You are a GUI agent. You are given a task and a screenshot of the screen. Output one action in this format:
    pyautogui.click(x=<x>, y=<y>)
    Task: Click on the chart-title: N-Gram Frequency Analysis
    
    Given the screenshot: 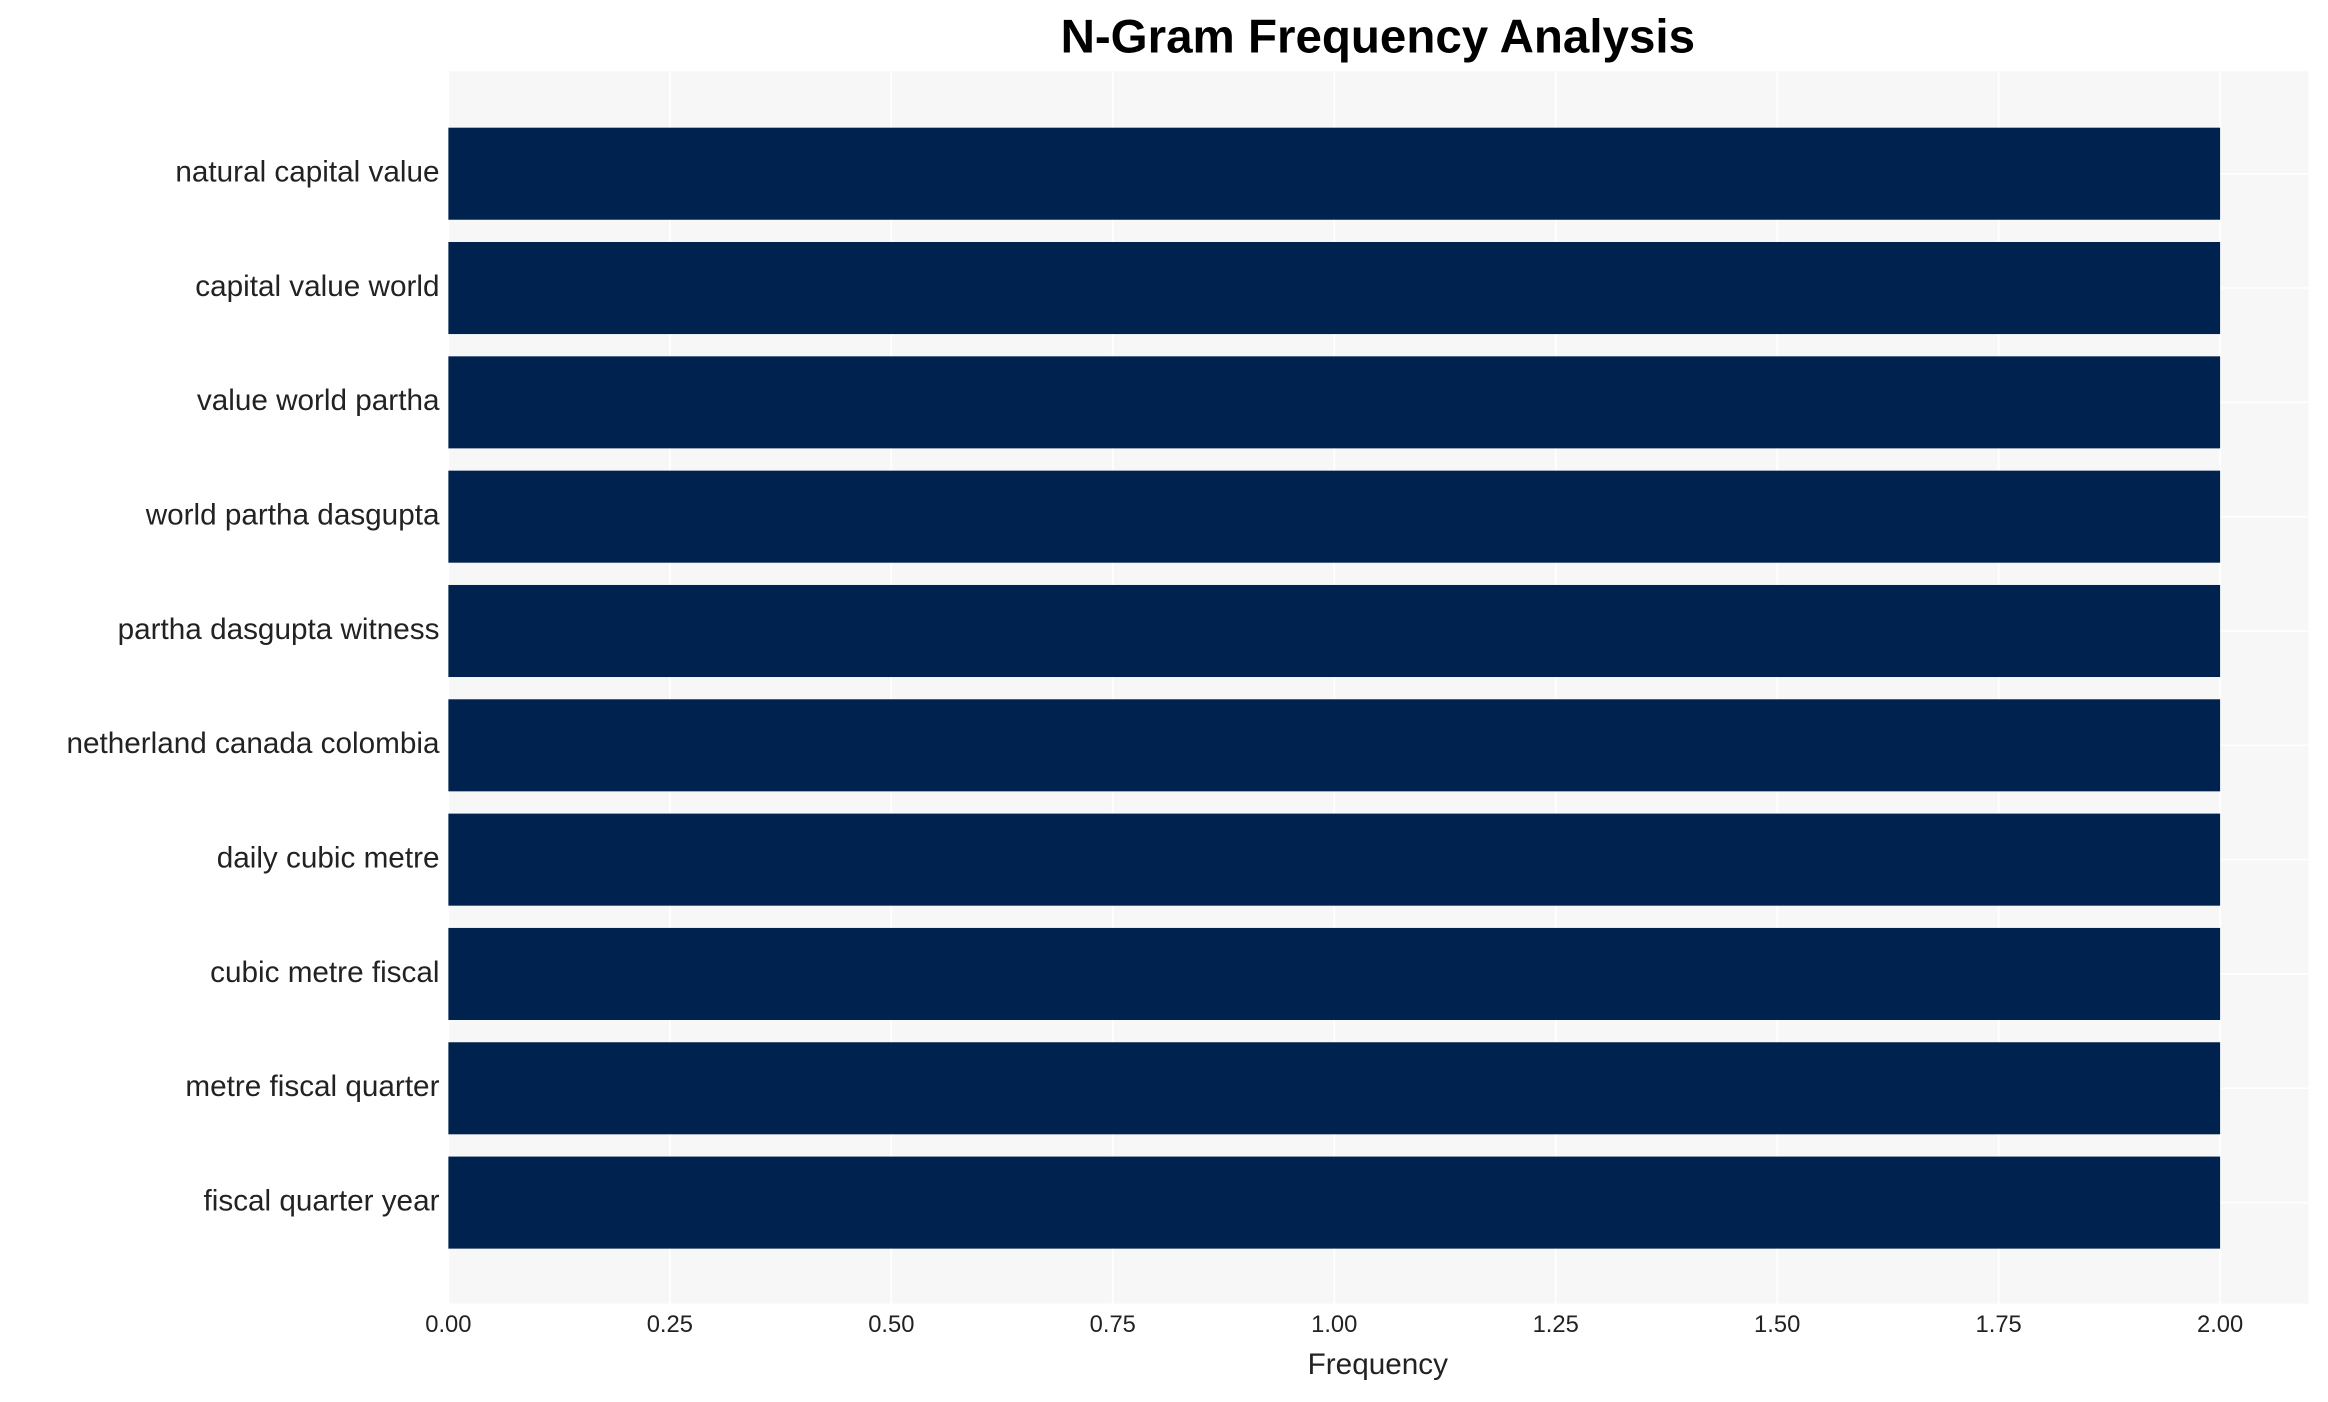 What is the action you would take?
    pyautogui.click(x=1378, y=37)
    